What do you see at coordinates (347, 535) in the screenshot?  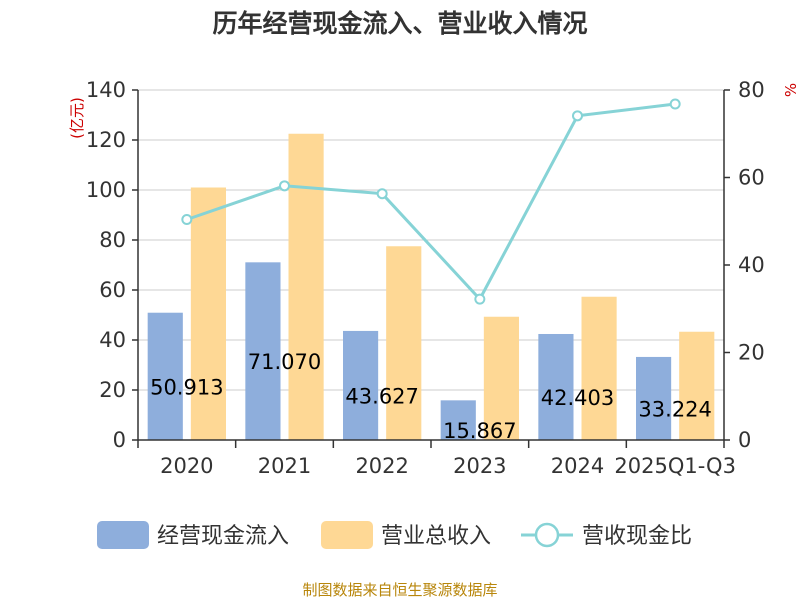 I see `legend-swatch-total-revenue` at bounding box center [347, 535].